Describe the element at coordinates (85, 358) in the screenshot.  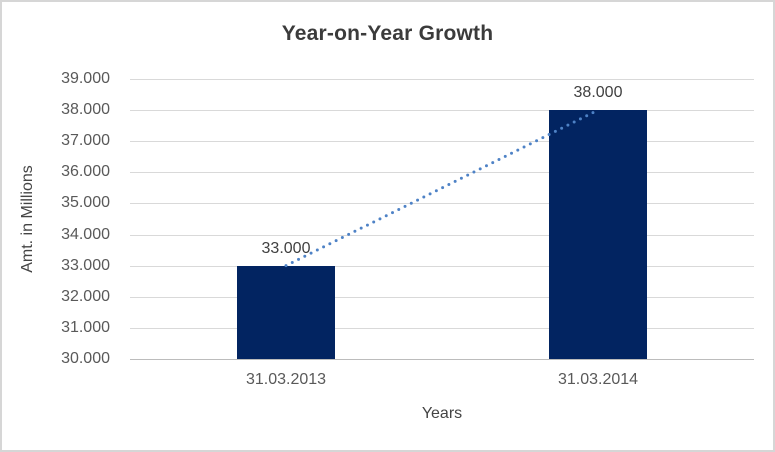
I see `y-tick-label: 30.000` at that location.